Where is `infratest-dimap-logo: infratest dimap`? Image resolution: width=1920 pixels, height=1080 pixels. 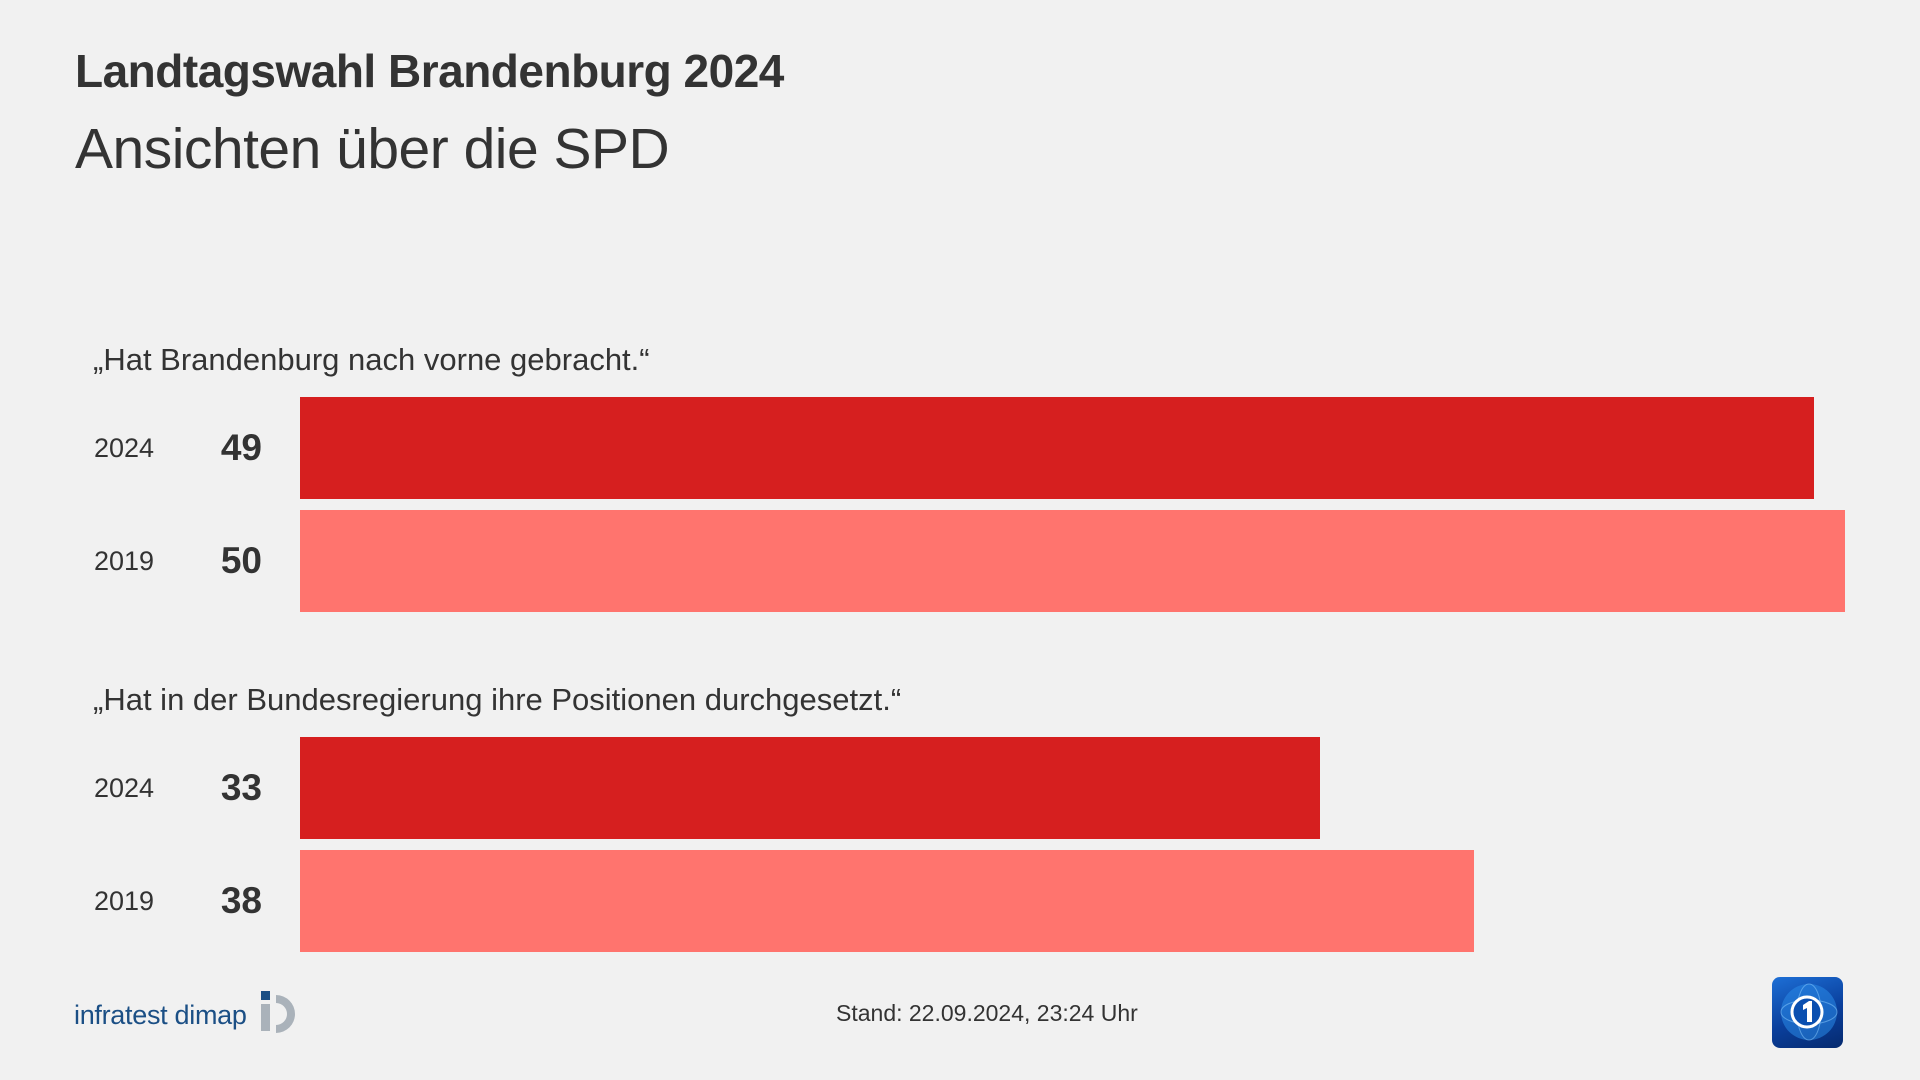
infratest-dimap-logo: infratest dimap is located at coordinates (189, 1015).